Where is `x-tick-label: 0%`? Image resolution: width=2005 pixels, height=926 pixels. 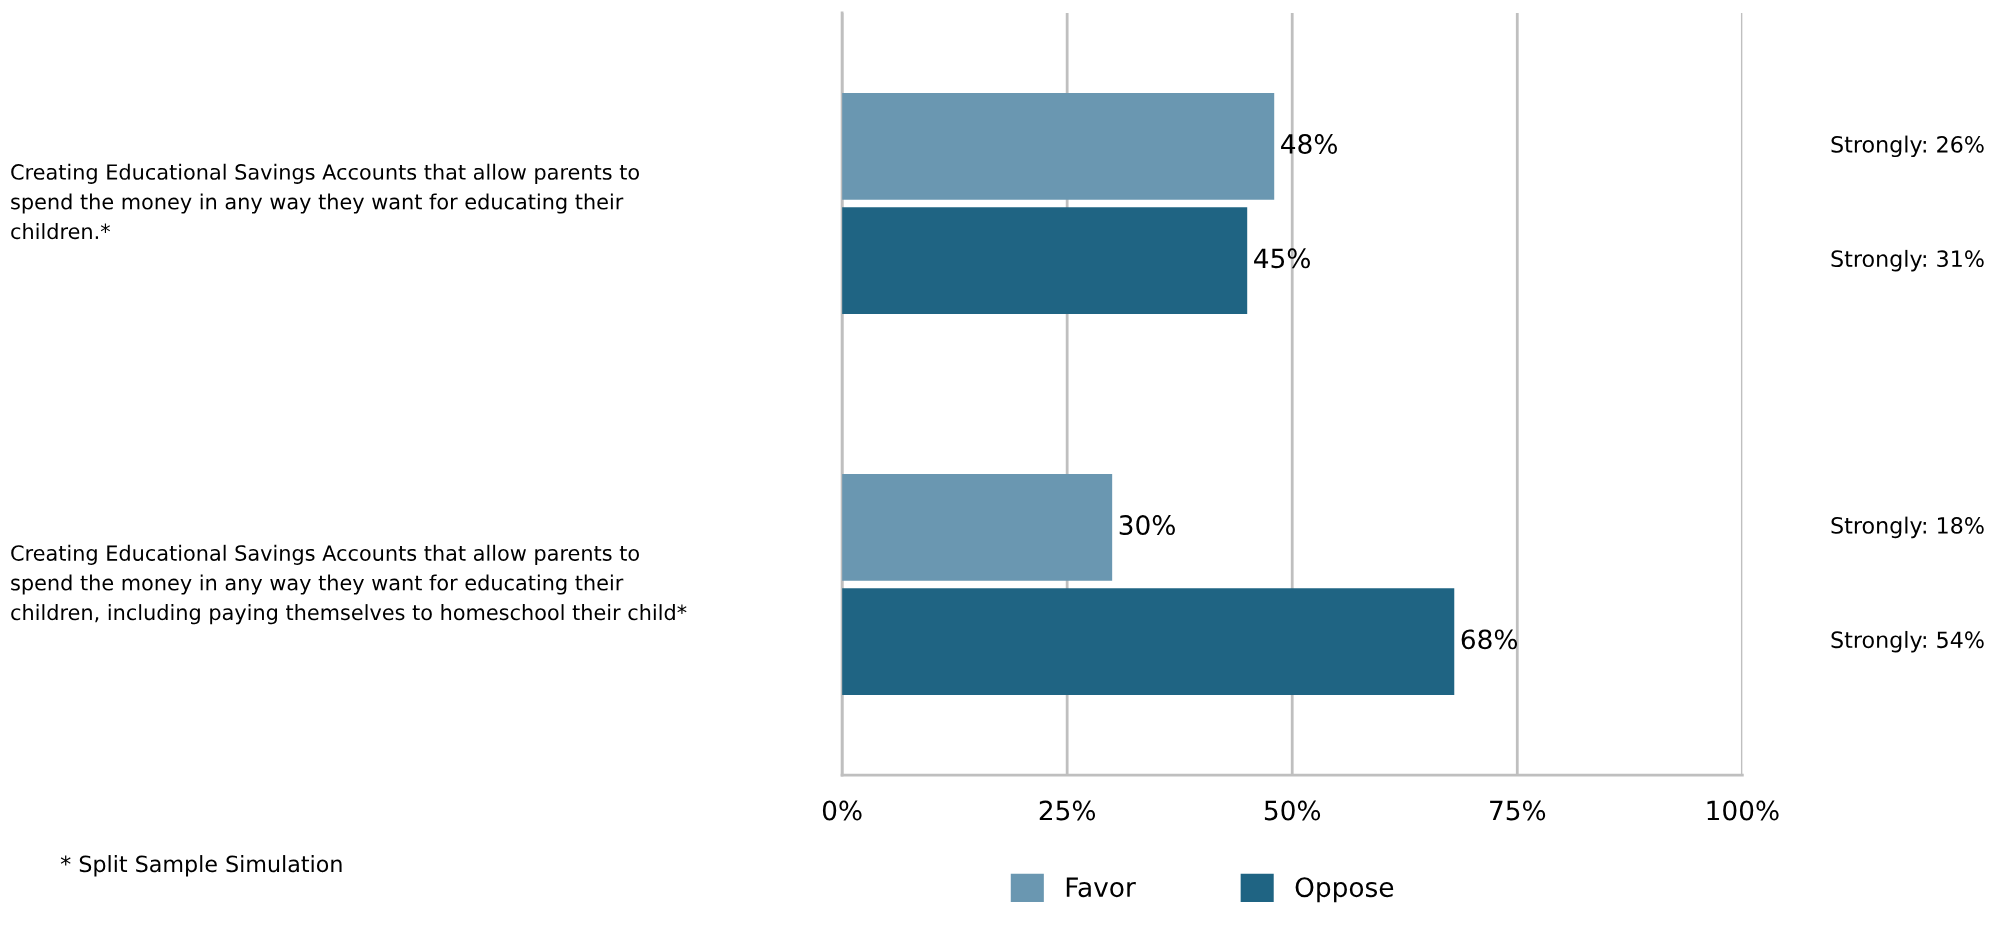
x-tick-label: 0% is located at coordinates (842, 810).